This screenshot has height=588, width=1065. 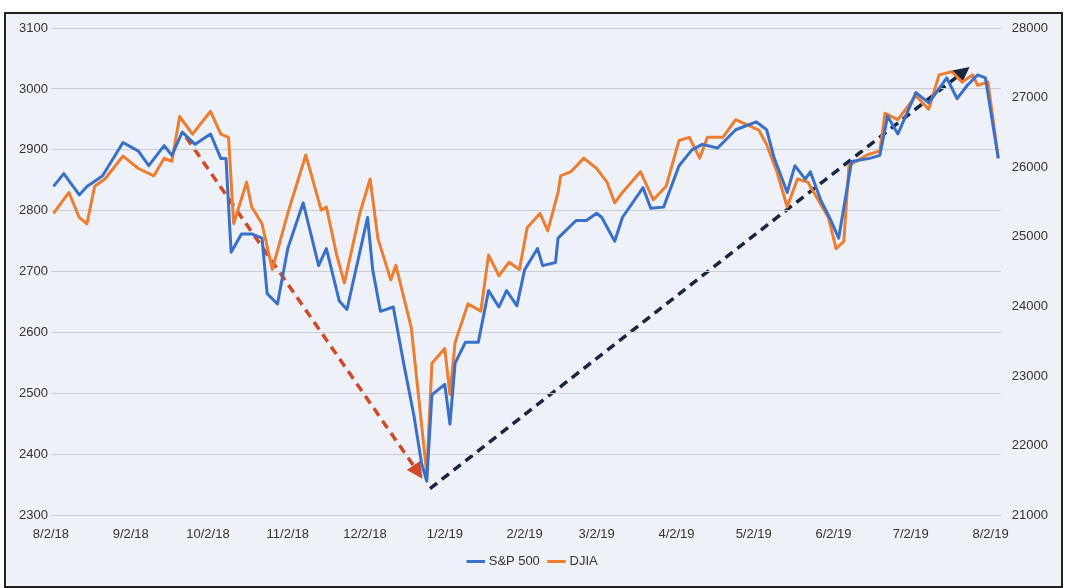 What do you see at coordinates (287, 533) in the screenshot?
I see `x-tick-label: 11/2/18` at bounding box center [287, 533].